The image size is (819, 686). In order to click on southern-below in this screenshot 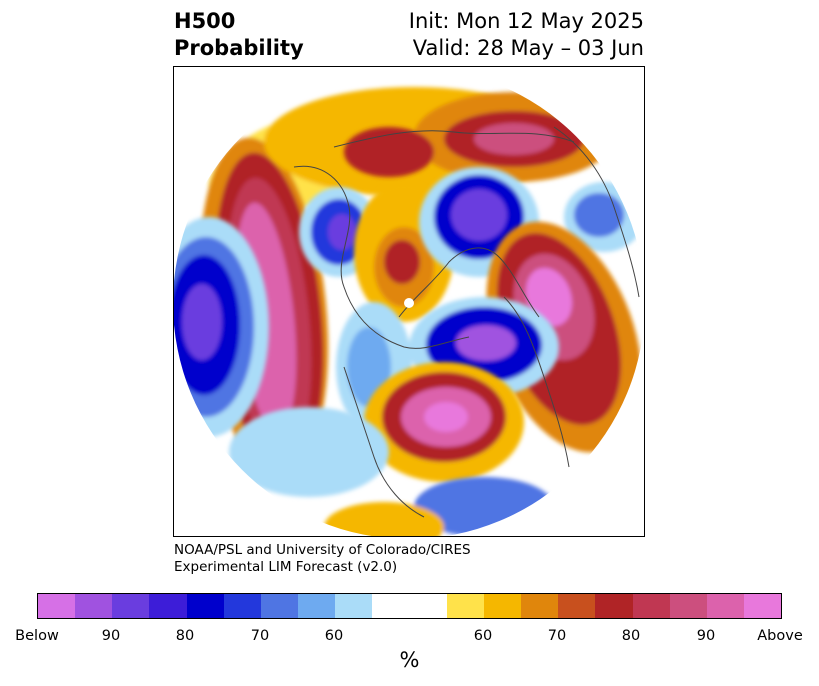, I will do `click(391, 471)`.